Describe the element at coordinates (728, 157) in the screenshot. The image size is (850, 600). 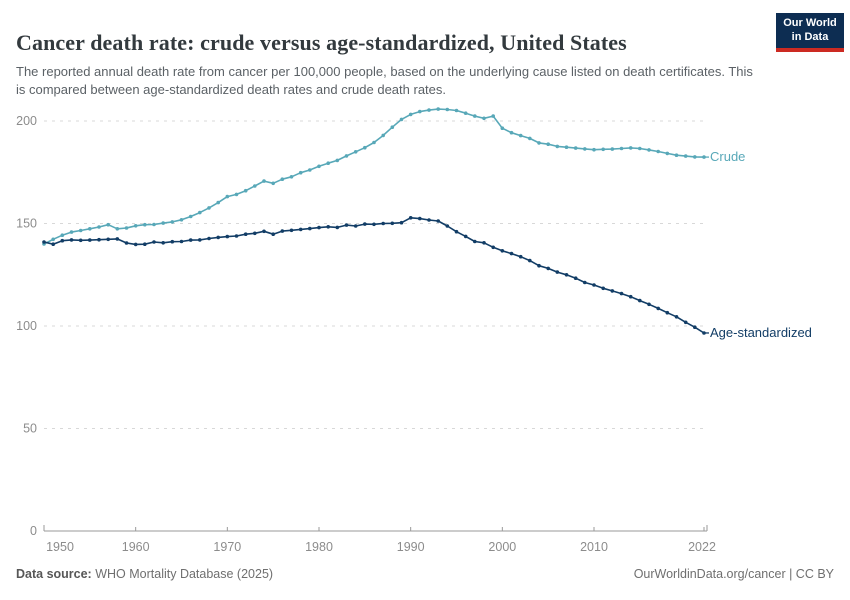
I see `series-label-crude: Crude` at that location.